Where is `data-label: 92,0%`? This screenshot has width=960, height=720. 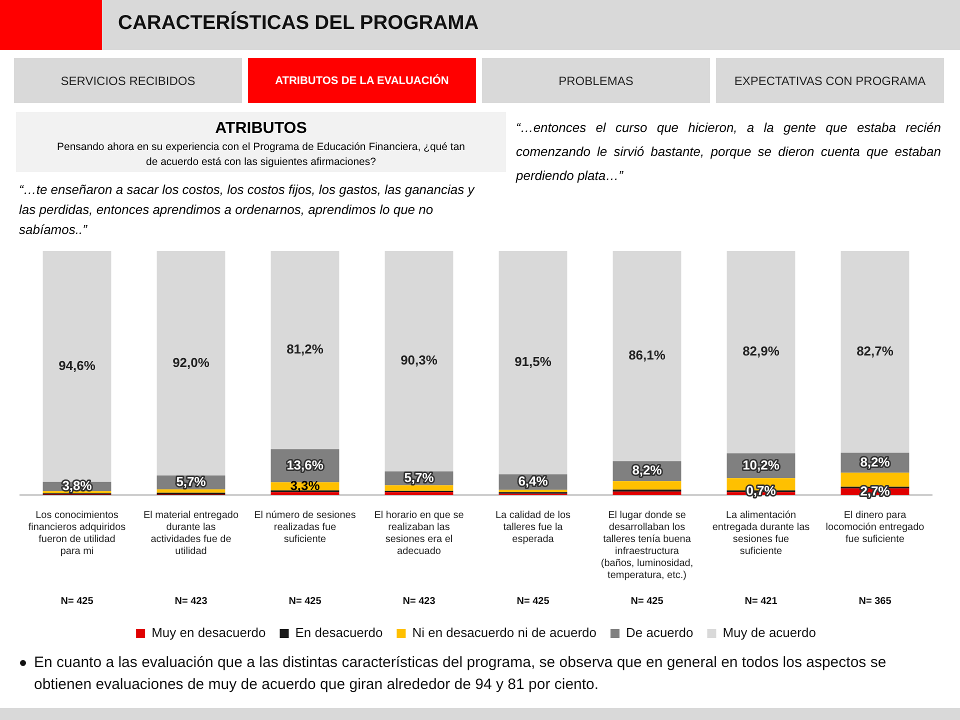
data-label: 92,0% is located at coordinates (191, 362).